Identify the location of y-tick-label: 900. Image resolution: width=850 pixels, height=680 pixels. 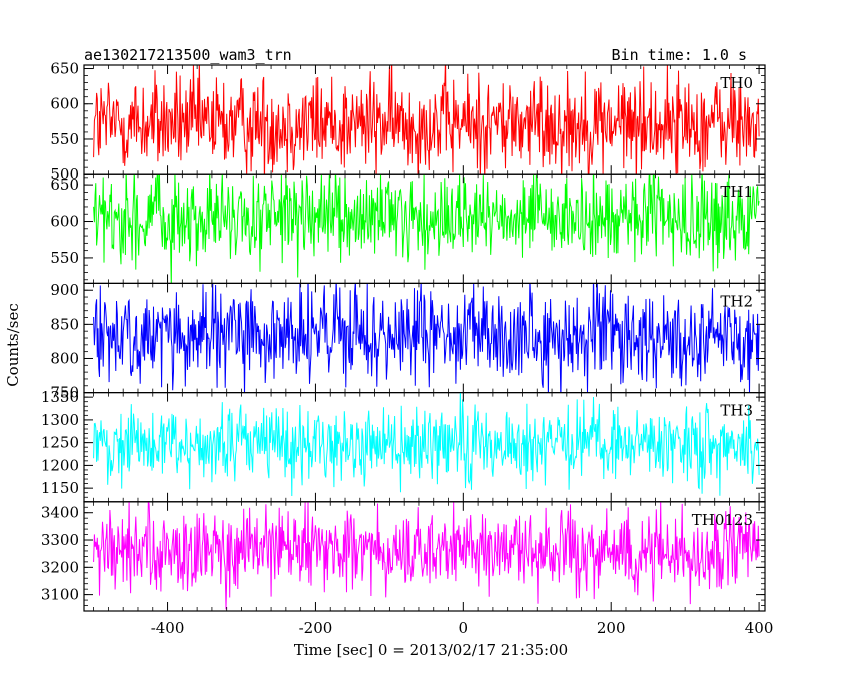
(64, 290).